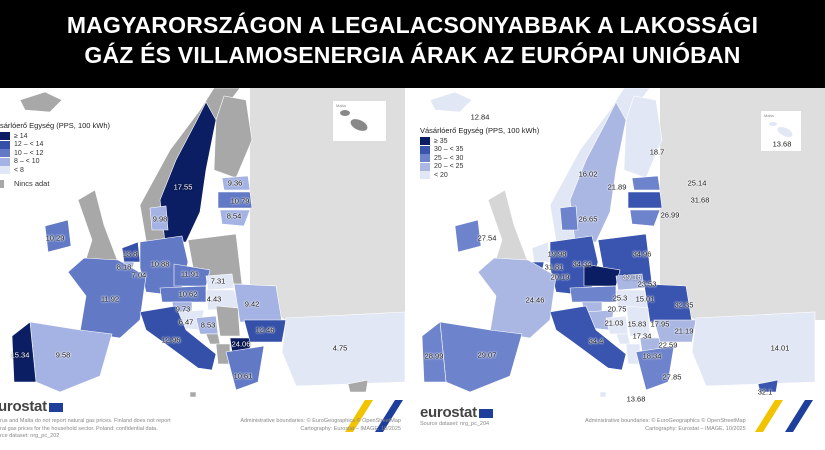  I want to click on value-label-bg: 12.46, so click(265, 330).